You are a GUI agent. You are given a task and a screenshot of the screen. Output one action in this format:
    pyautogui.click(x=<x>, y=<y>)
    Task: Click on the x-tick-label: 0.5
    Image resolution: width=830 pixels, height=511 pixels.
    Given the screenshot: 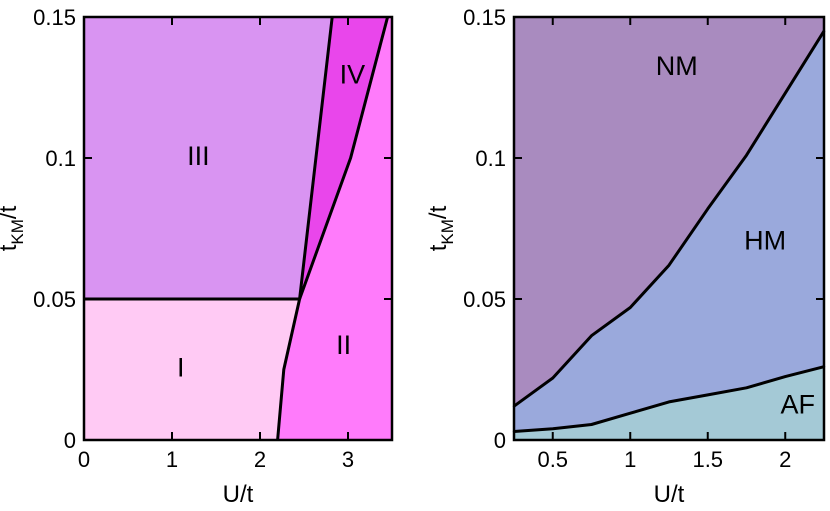 What is the action you would take?
    pyautogui.click(x=552, y=459)
    